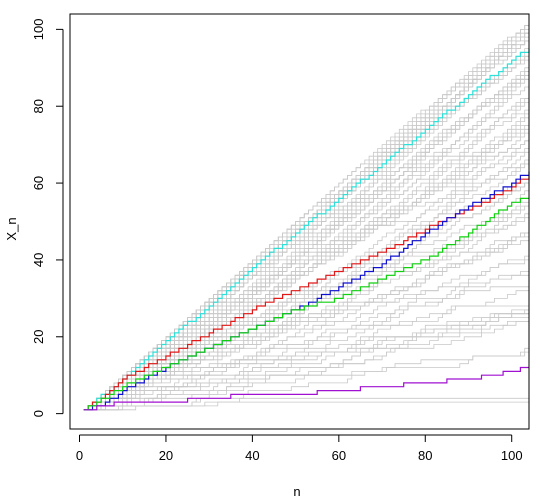 The image size is (540, 502). Describe the element at coordinates (38, 413) in the screenshot. I see `y-tick-label: 0` at that location.